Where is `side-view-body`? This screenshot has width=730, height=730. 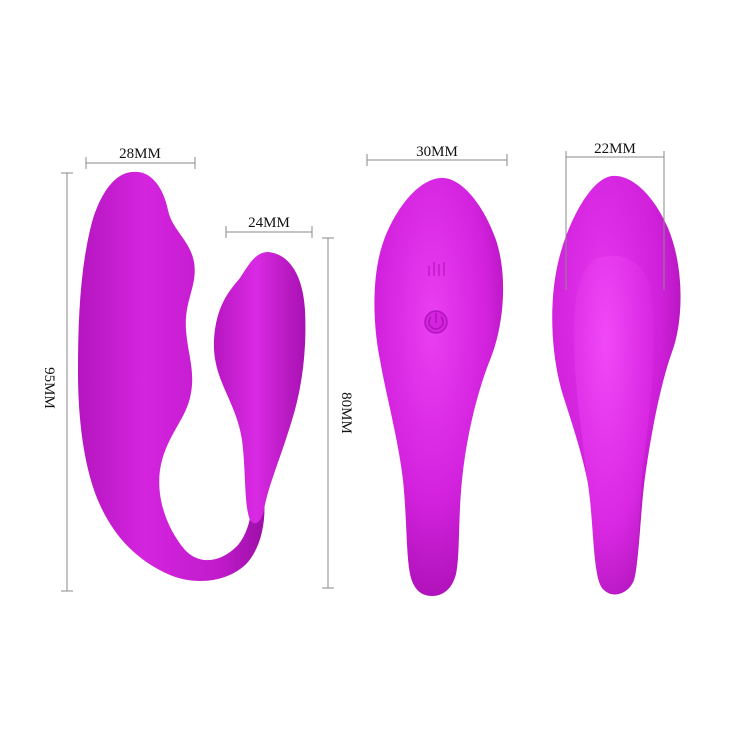 side-view-body is located at coordinates (171, 376).